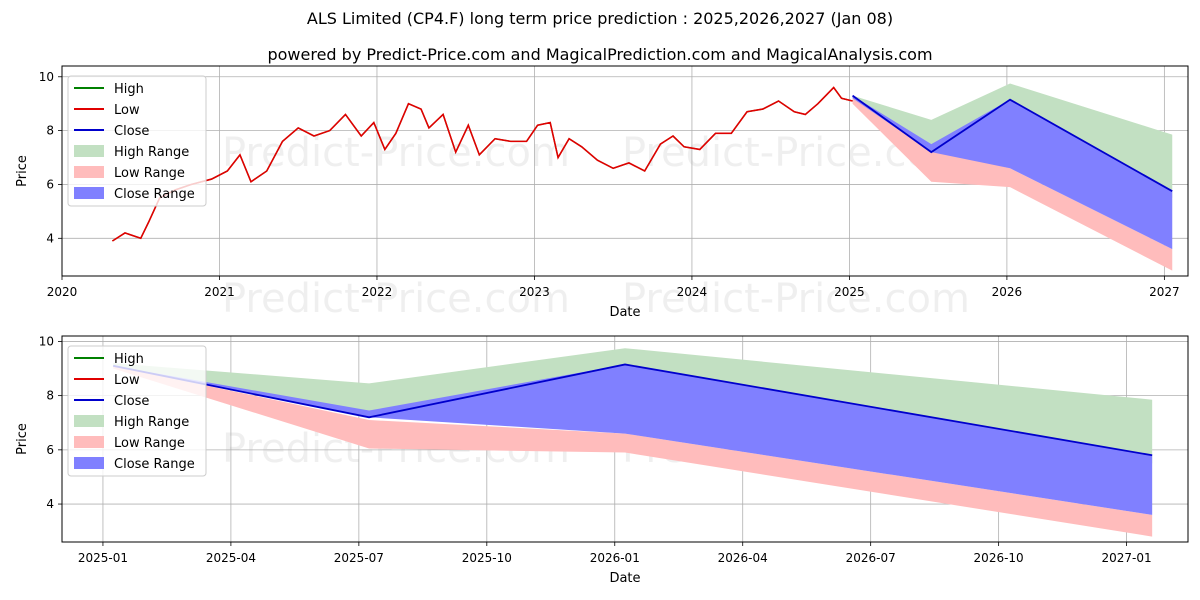  Describe the element at coordinates (62, 292) in the screenshot. I see `x-tick-label: 2020` at that location.